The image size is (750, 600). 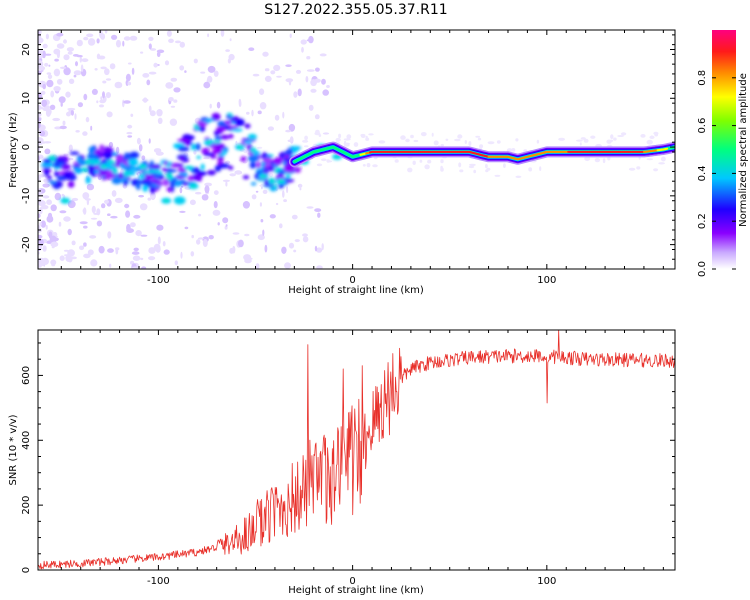 What do you see at coordinates (26, 440) in the screenshot?
I see `y-tick-label: 400` at bounding box center [26, 440].